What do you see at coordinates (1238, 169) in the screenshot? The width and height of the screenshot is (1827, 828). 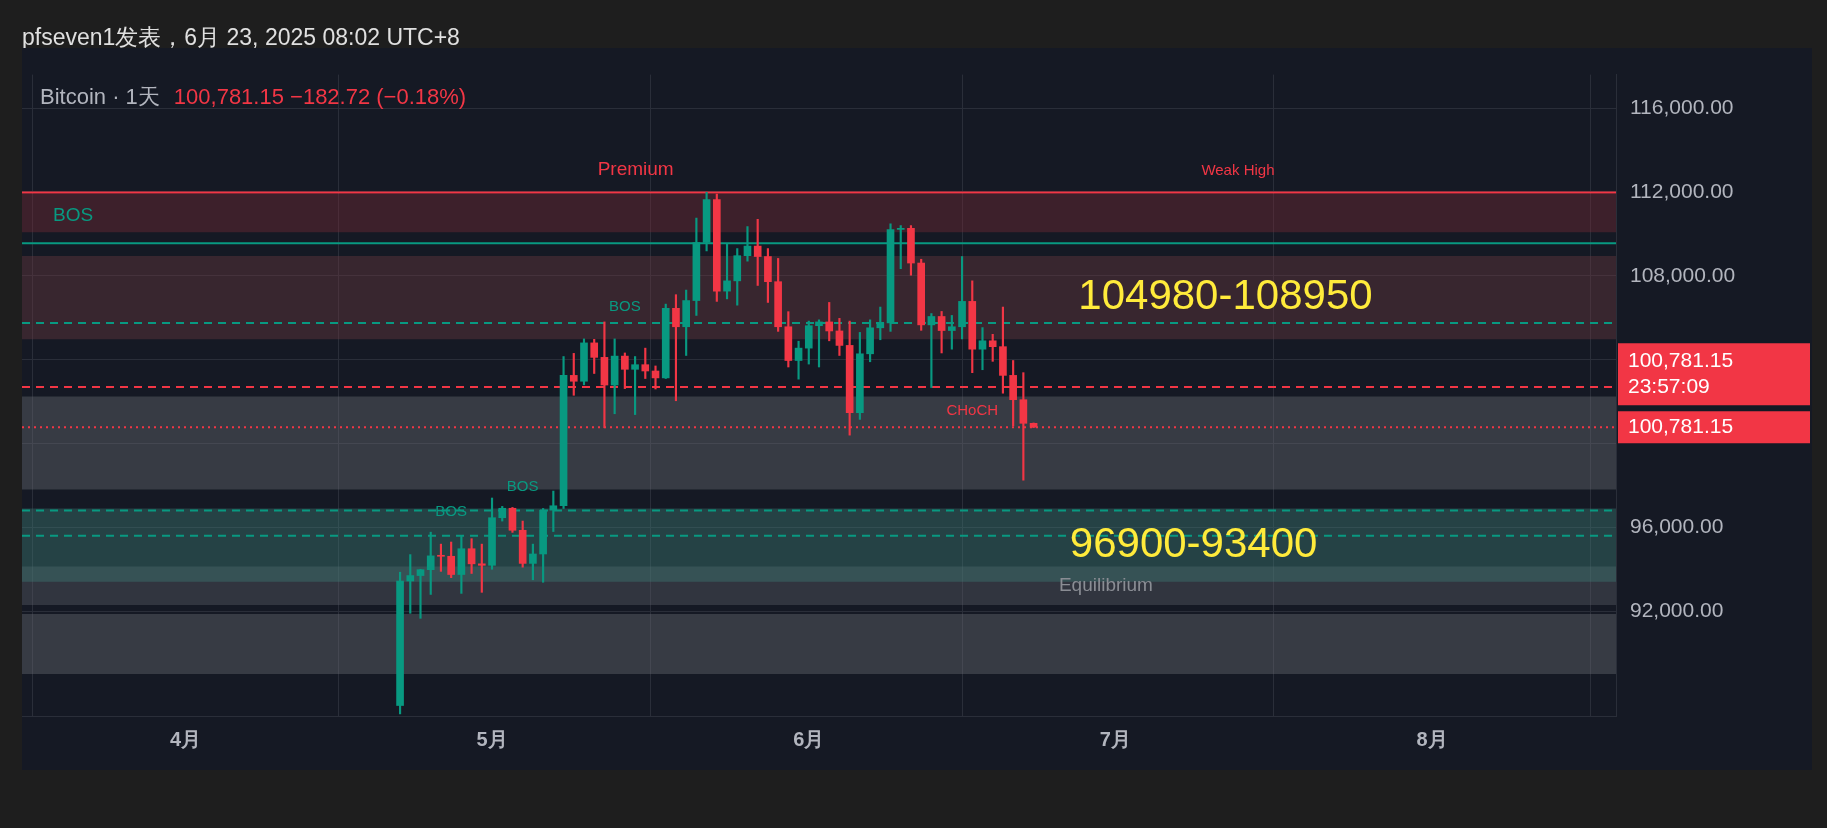 I see `annotation: Weak High` at bounding box center [1238, 169].